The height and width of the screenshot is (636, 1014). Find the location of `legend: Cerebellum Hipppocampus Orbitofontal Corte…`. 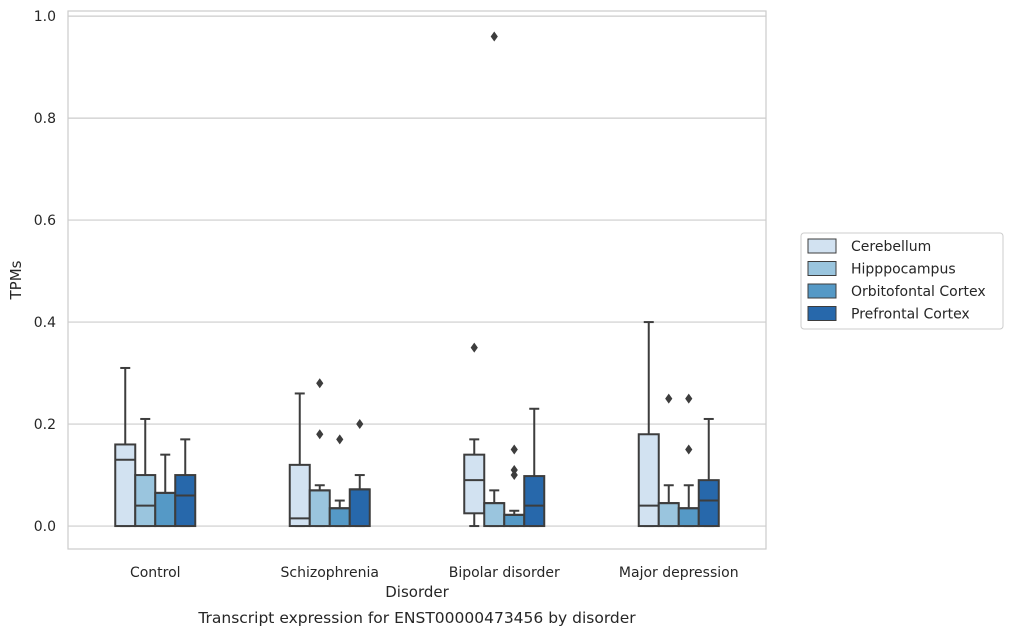

legend: Cerebellum Hipppocampus Orbitofontal Corte… is located at coordinates (902, 281).